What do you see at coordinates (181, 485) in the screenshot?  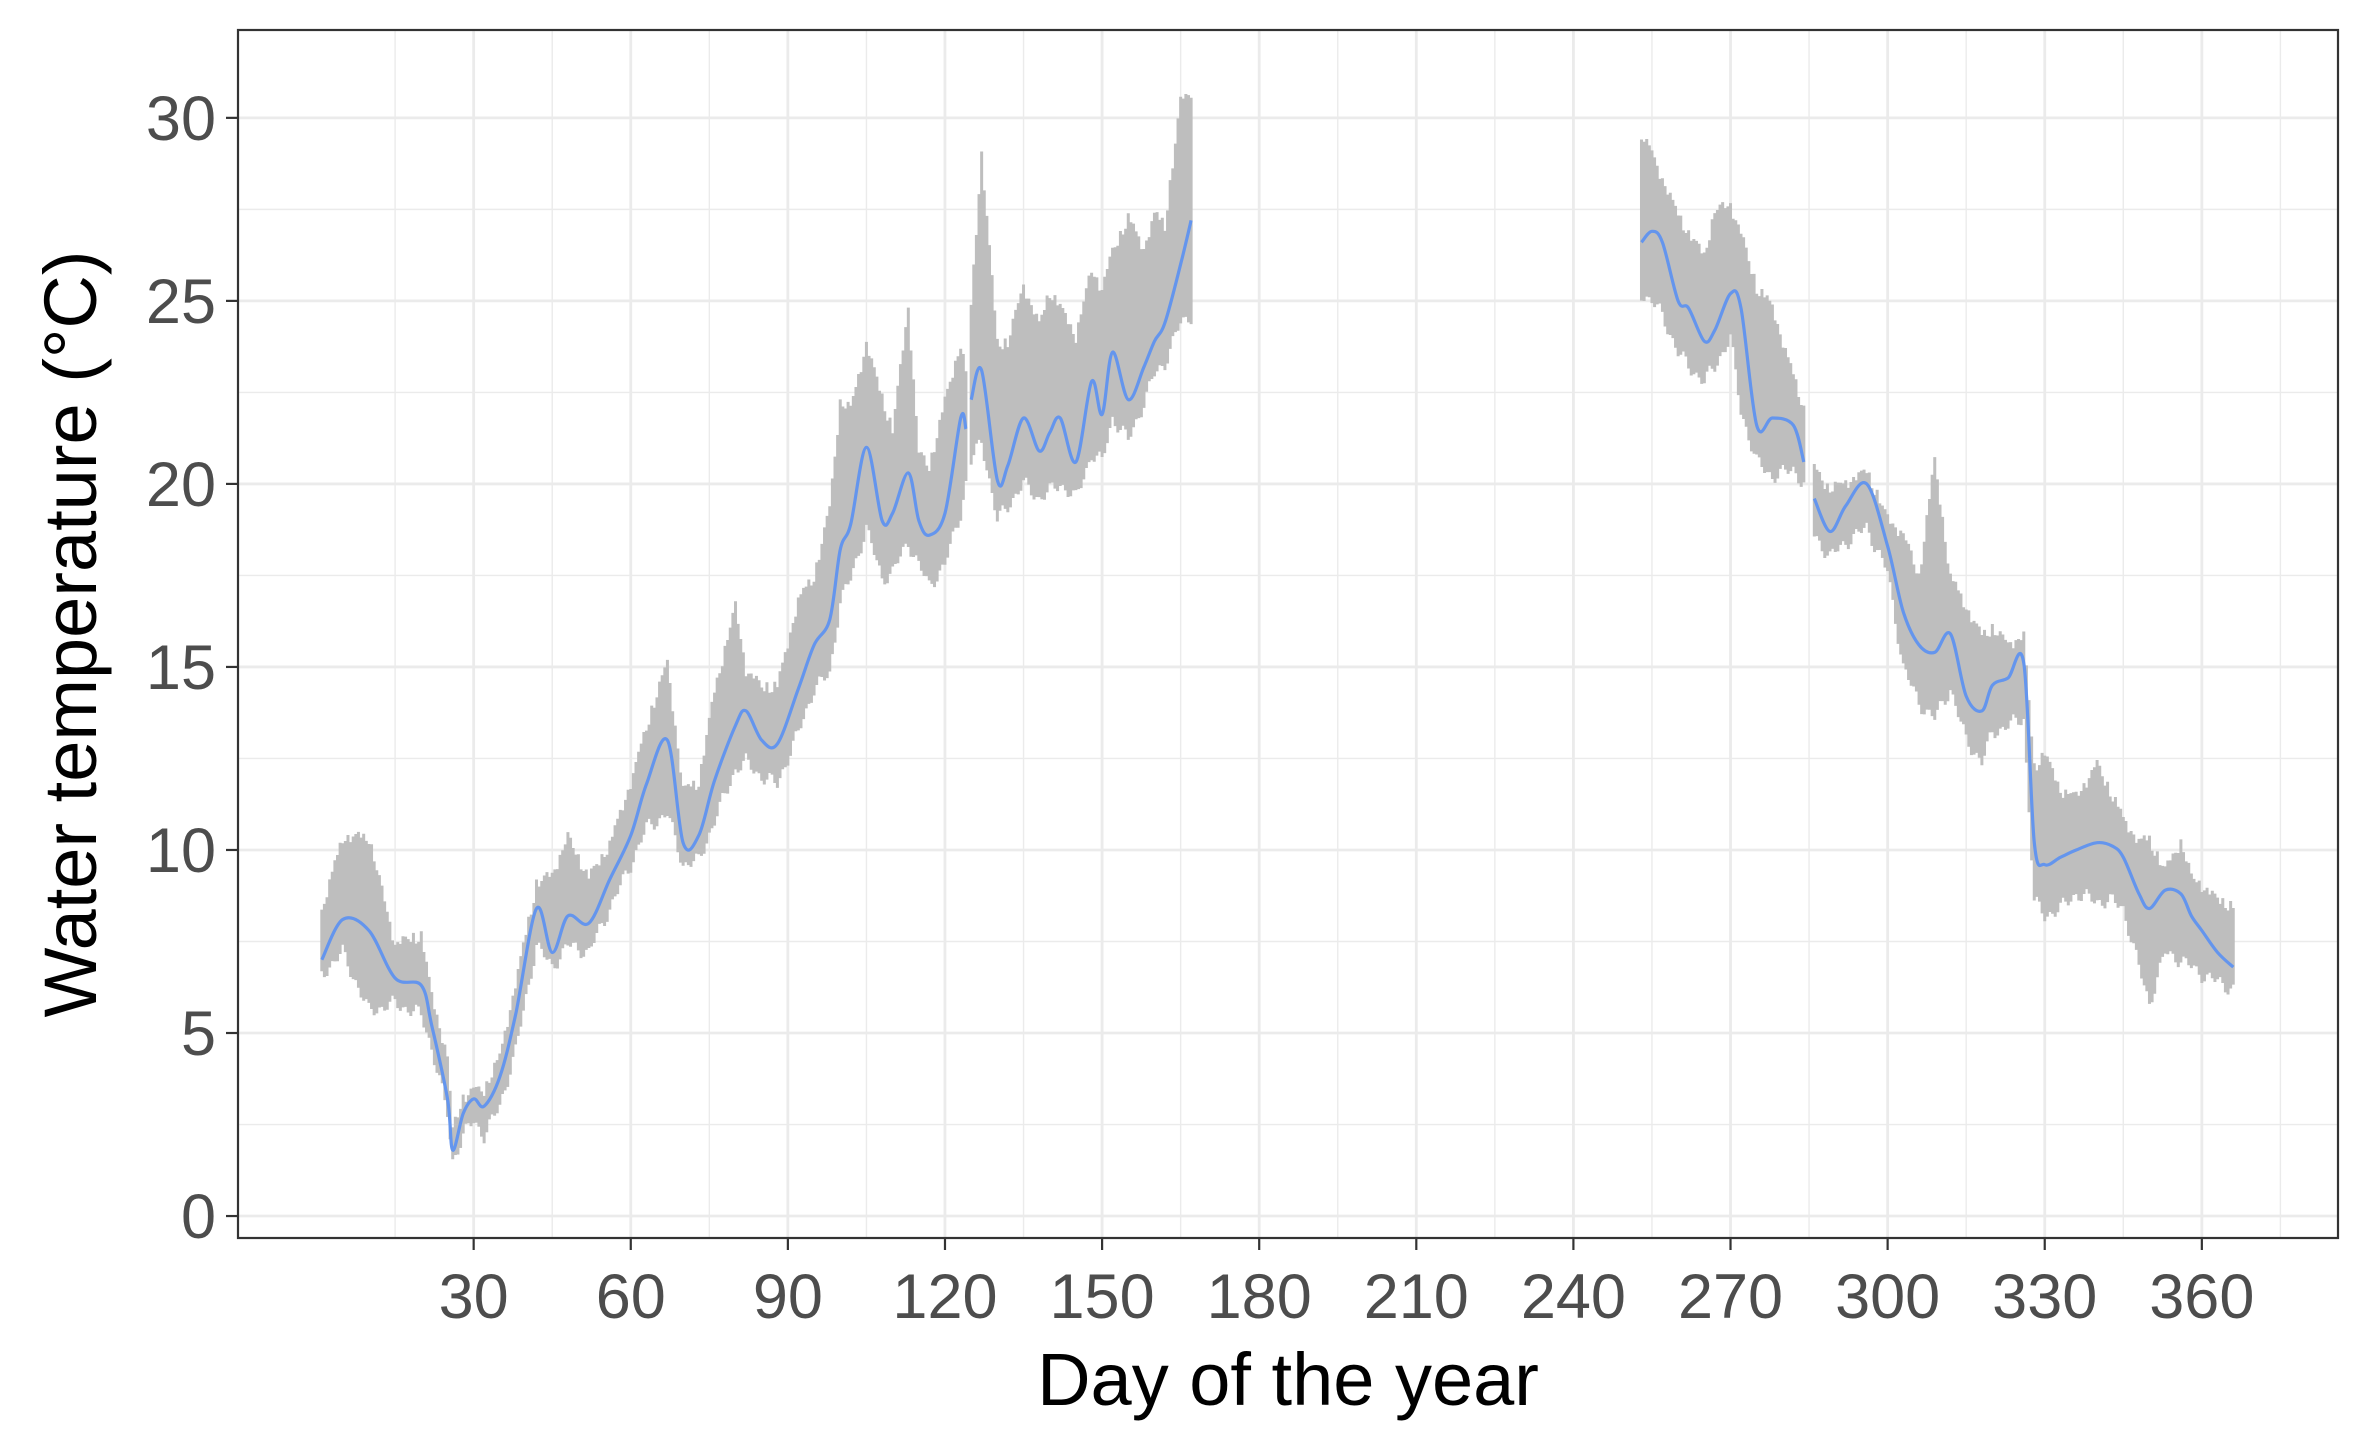 I see `y-tick-label: 20` at bounding box center [181, 485].